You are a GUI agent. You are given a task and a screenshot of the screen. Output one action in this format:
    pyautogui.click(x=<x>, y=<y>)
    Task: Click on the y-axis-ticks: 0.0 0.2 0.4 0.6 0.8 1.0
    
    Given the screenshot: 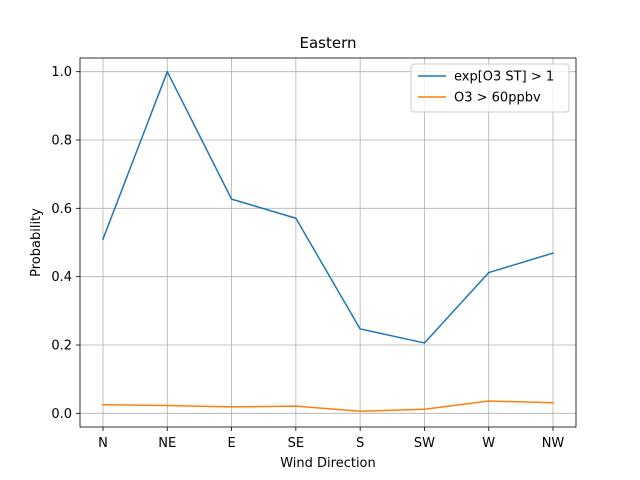 What is the action you would take?
    pyautogui.click(x=65, y=243)
    